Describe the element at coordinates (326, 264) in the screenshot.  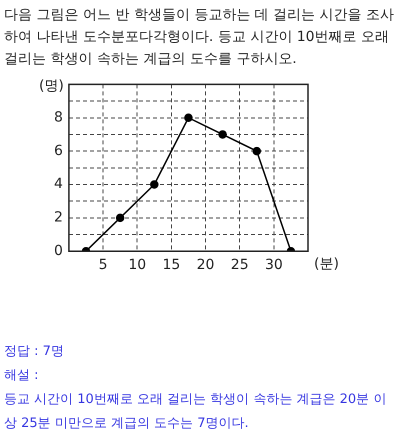
I see `x-axis-title: (분)` at that location.